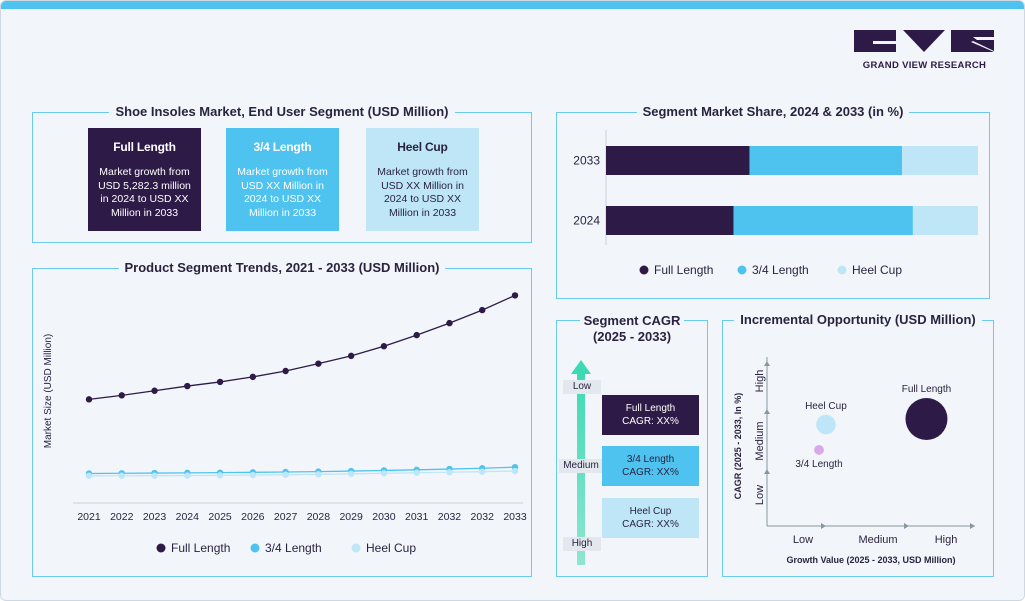 Image resolution: width=1025 pixels, height=601 pixels. What do you see at coordinates (586, 221) in the screenshot?
I see `y-tick-label: 2024` at bounding box center [586, 221].